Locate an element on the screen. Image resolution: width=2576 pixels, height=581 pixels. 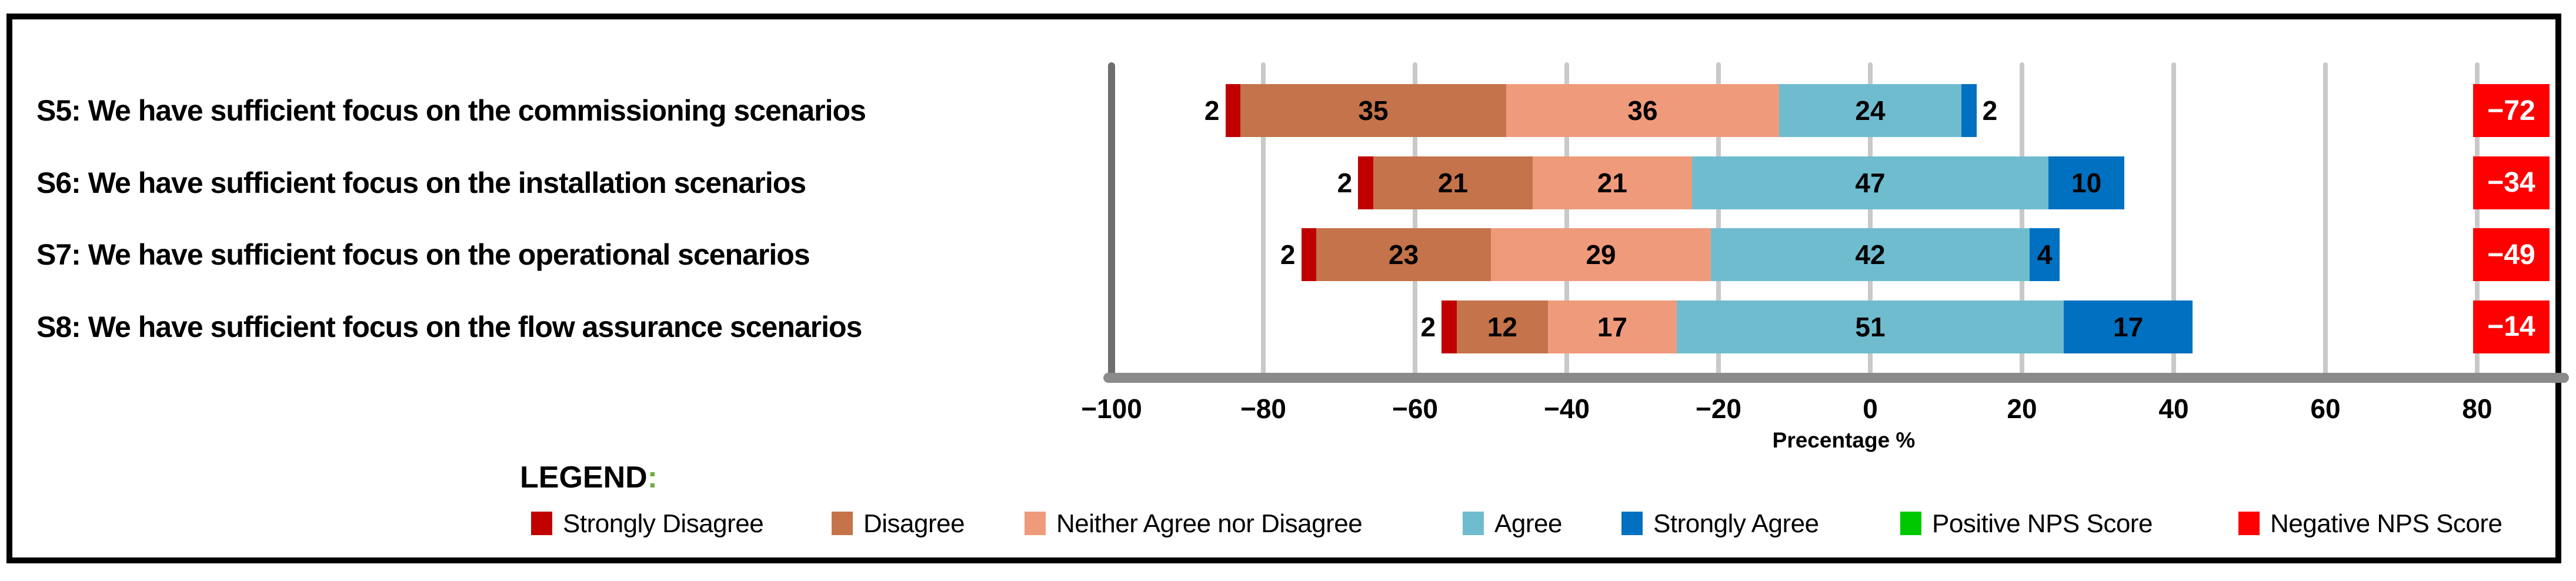
legend-item-label: Disagree is located at coordinates (914, 523).